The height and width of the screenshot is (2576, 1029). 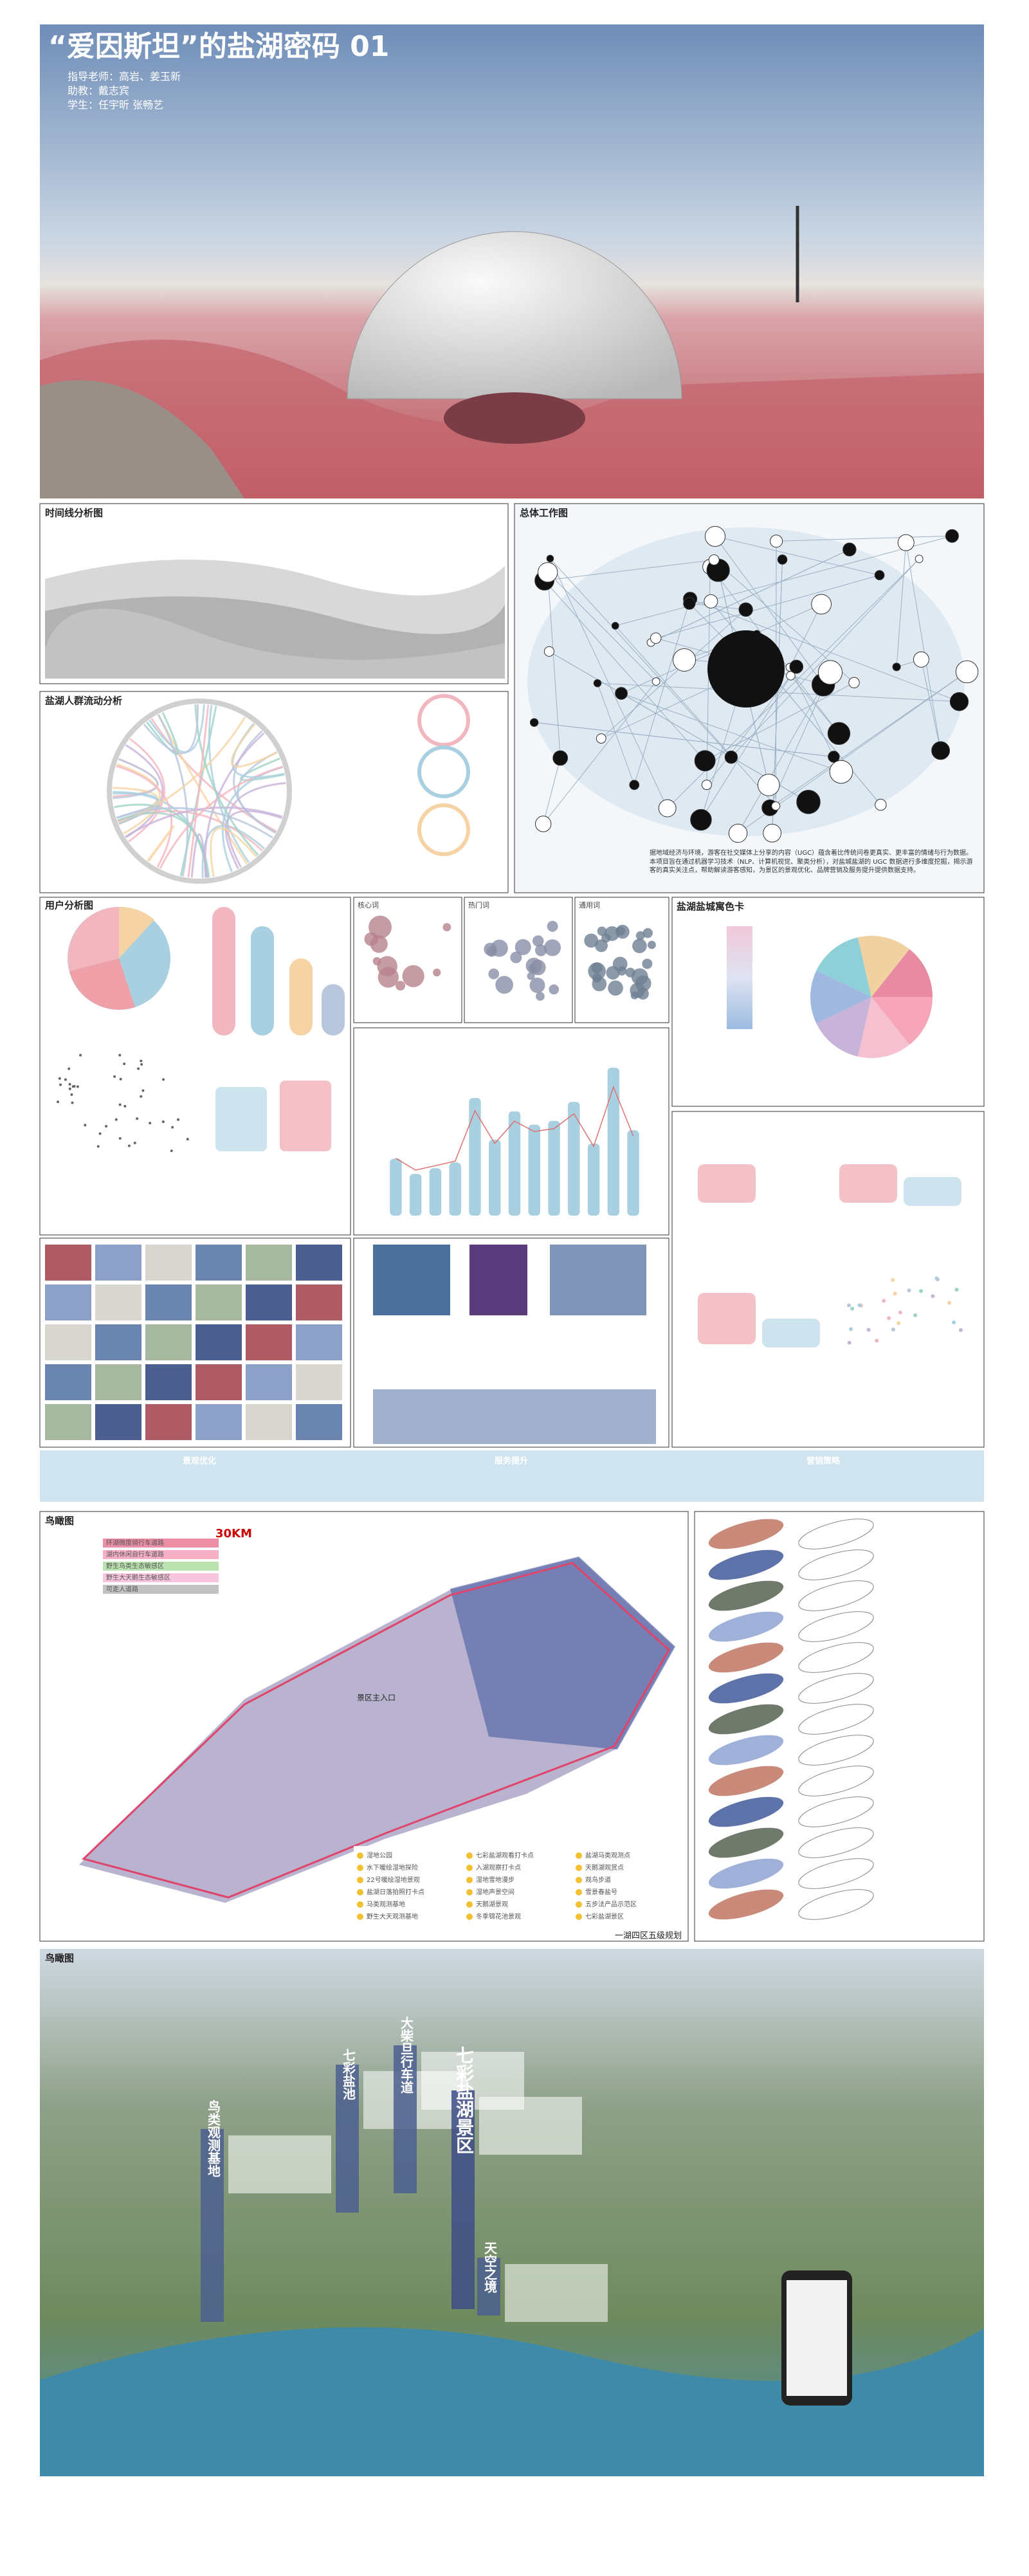 What do you see at coordinates (823, 1461) in the screenshot?
I see `banner-title: 营销策略` at bounding box center [823, 1461].